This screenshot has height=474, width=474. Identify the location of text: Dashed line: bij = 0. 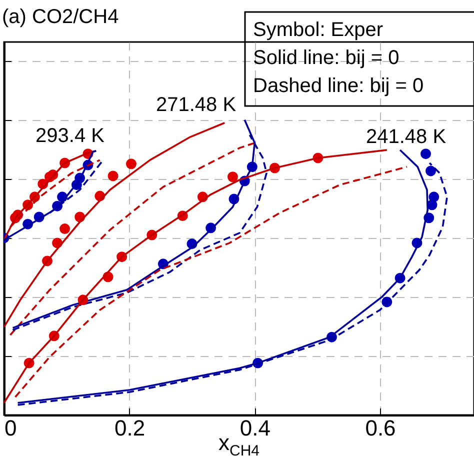
(338, 86).